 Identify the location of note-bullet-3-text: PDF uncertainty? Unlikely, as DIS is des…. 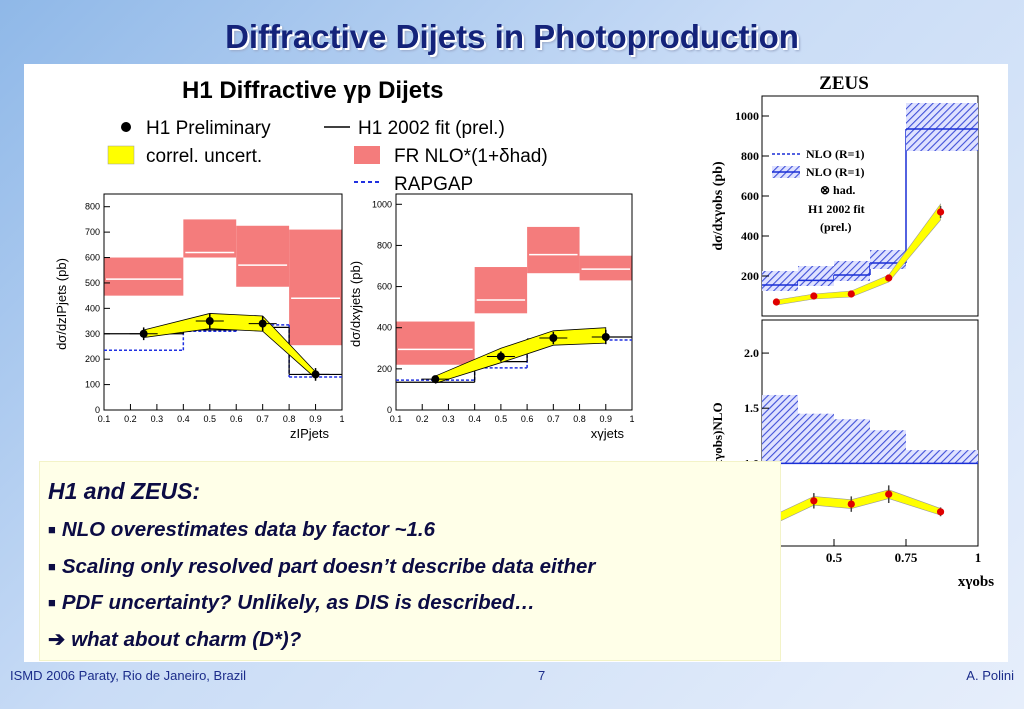
(298, 602).